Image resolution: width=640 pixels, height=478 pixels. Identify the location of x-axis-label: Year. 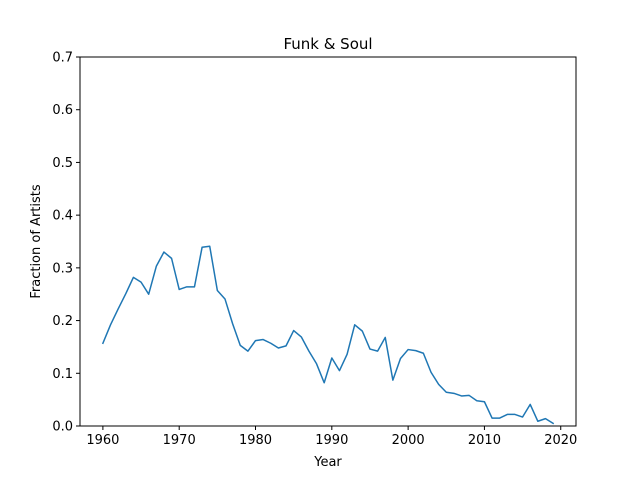
(327, 462).